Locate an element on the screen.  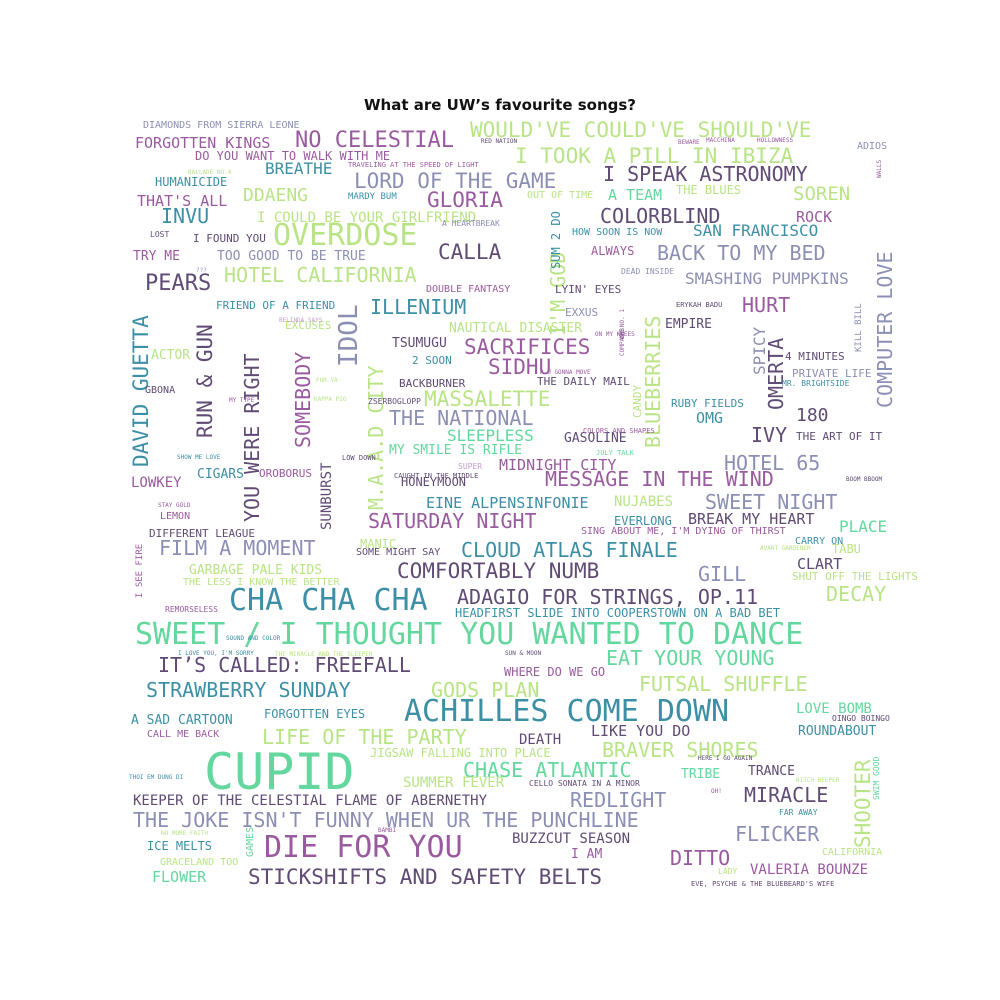
word-low-down: LOW DOWN is located at coordinates (359, 458).